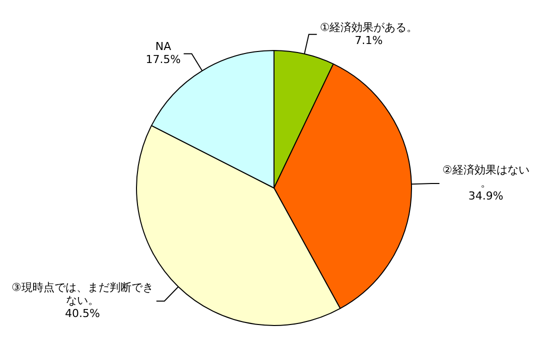 This screenshot has width=542, height=353. Describe the element at coordinates (369, 27) in the screenshot. I see `slice-label: ①経済効果がある。` at that location.